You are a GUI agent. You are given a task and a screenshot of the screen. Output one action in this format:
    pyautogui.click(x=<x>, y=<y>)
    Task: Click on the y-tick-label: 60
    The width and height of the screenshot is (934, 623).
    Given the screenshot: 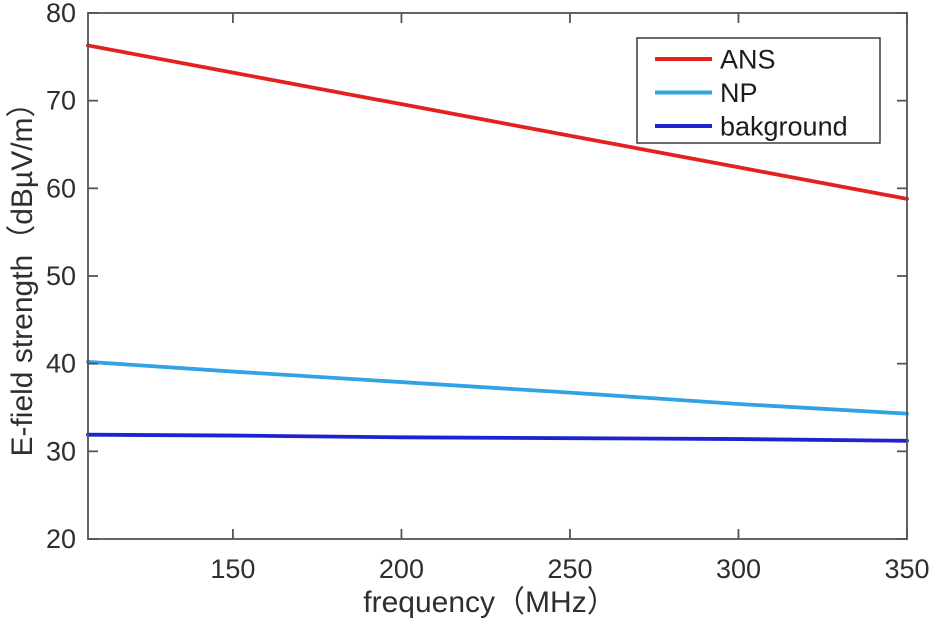 What is the action you would take?
    pyautogui.click(x=61, y=188)
    